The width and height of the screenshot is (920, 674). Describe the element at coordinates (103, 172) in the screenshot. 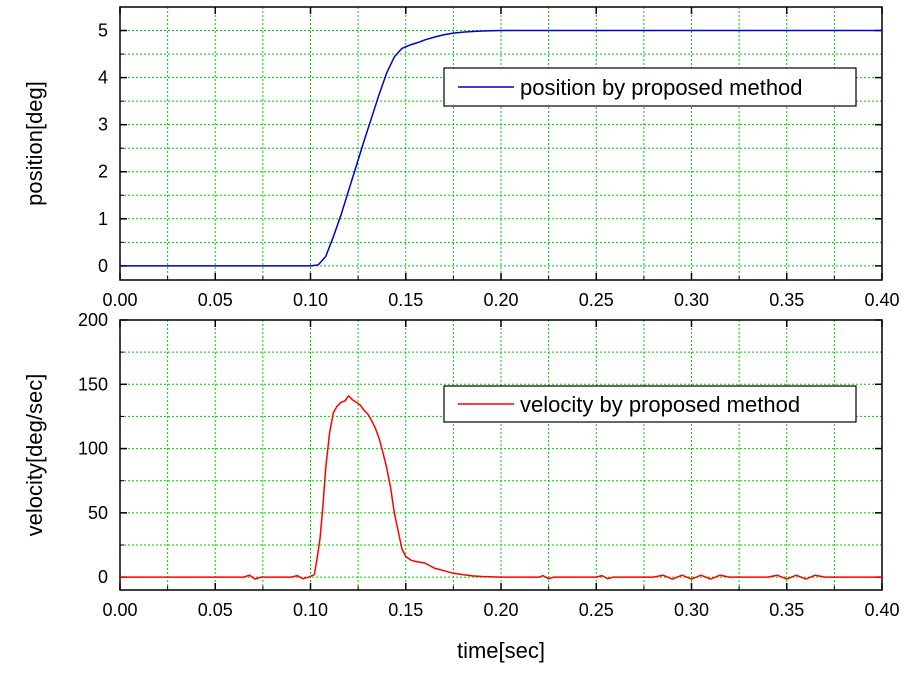

I see `y-tick-label: 2` at that location.